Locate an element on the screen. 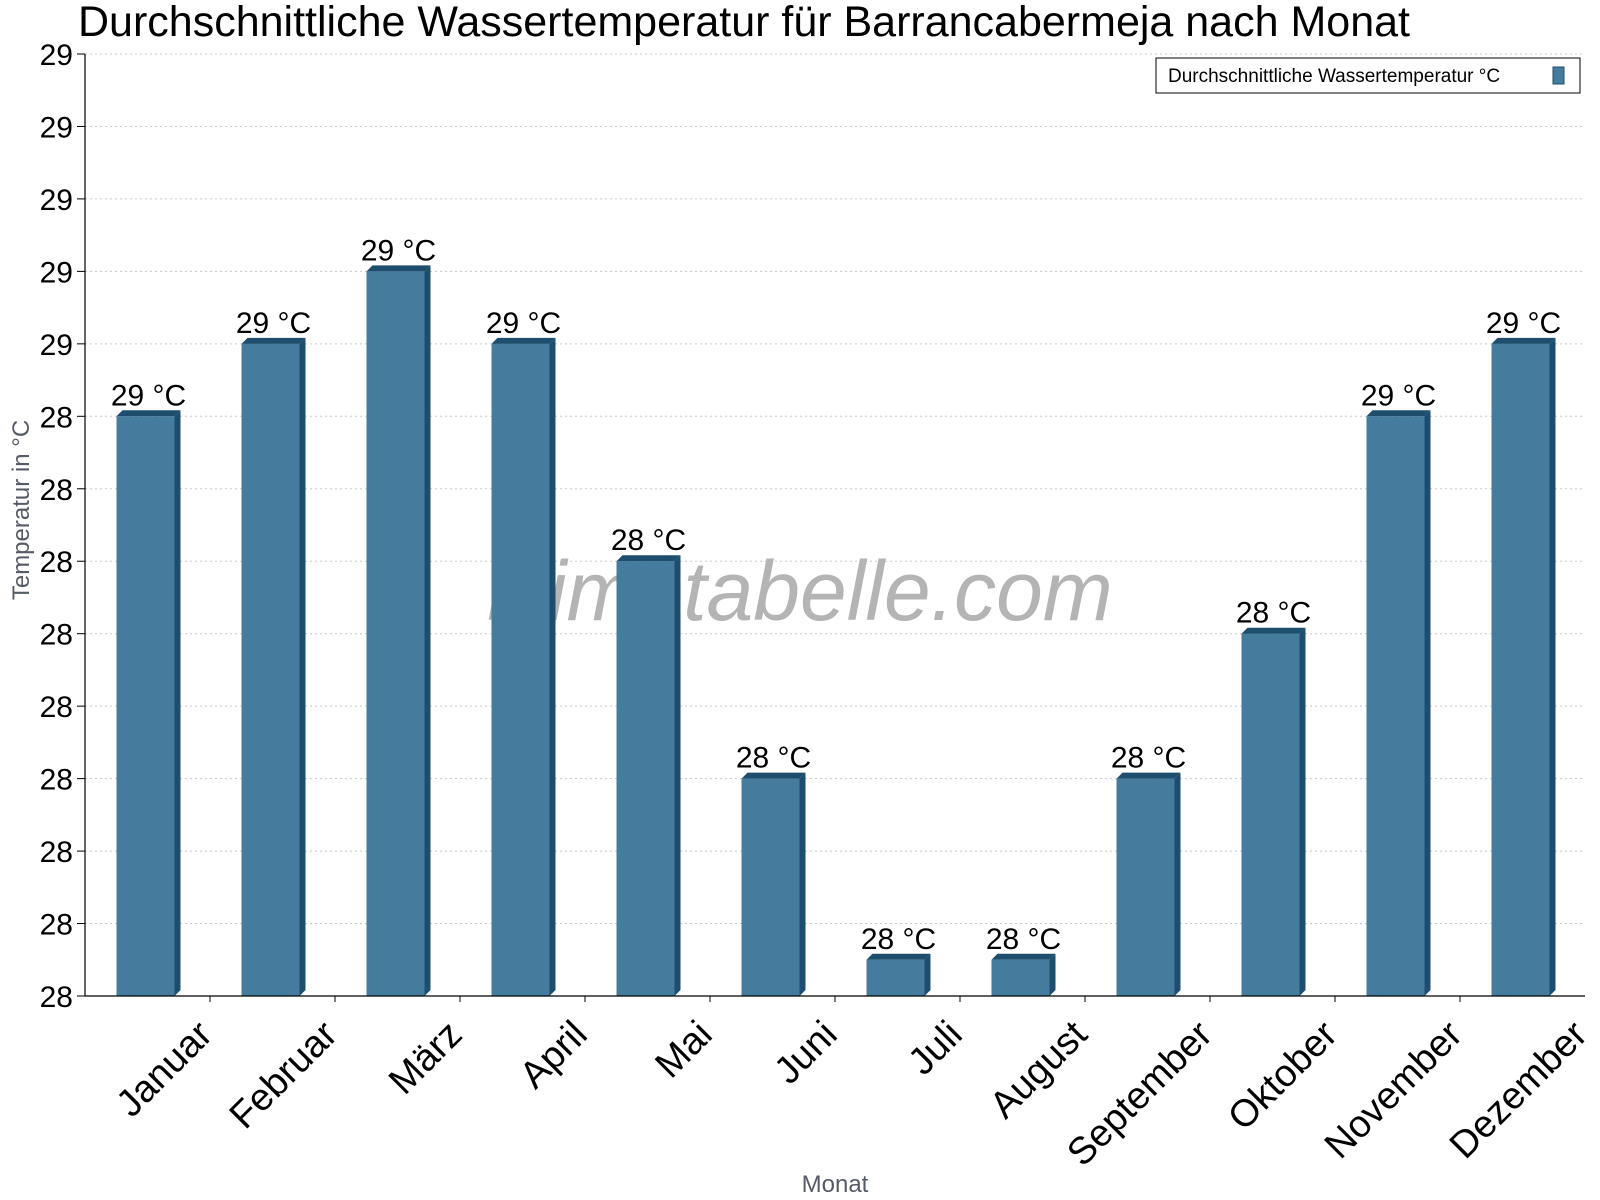 The width and height of the screenshot is (1600, 1200). legend-box is located at coordinates (1368, 75).